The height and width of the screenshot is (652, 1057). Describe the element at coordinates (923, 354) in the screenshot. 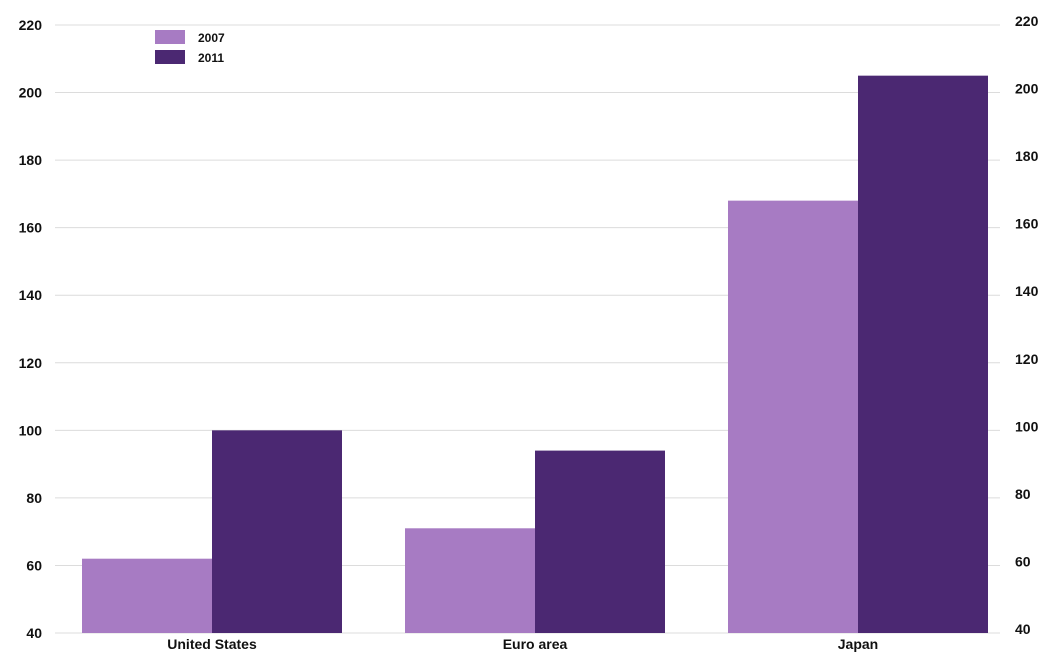

I see `bar-japan-2011` at that location.